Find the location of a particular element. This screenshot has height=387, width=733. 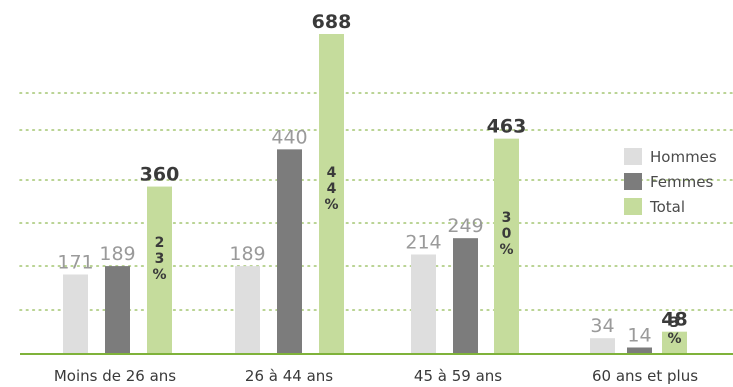

legend-item-hommes: Hommes is located at coordinates (670, 156).